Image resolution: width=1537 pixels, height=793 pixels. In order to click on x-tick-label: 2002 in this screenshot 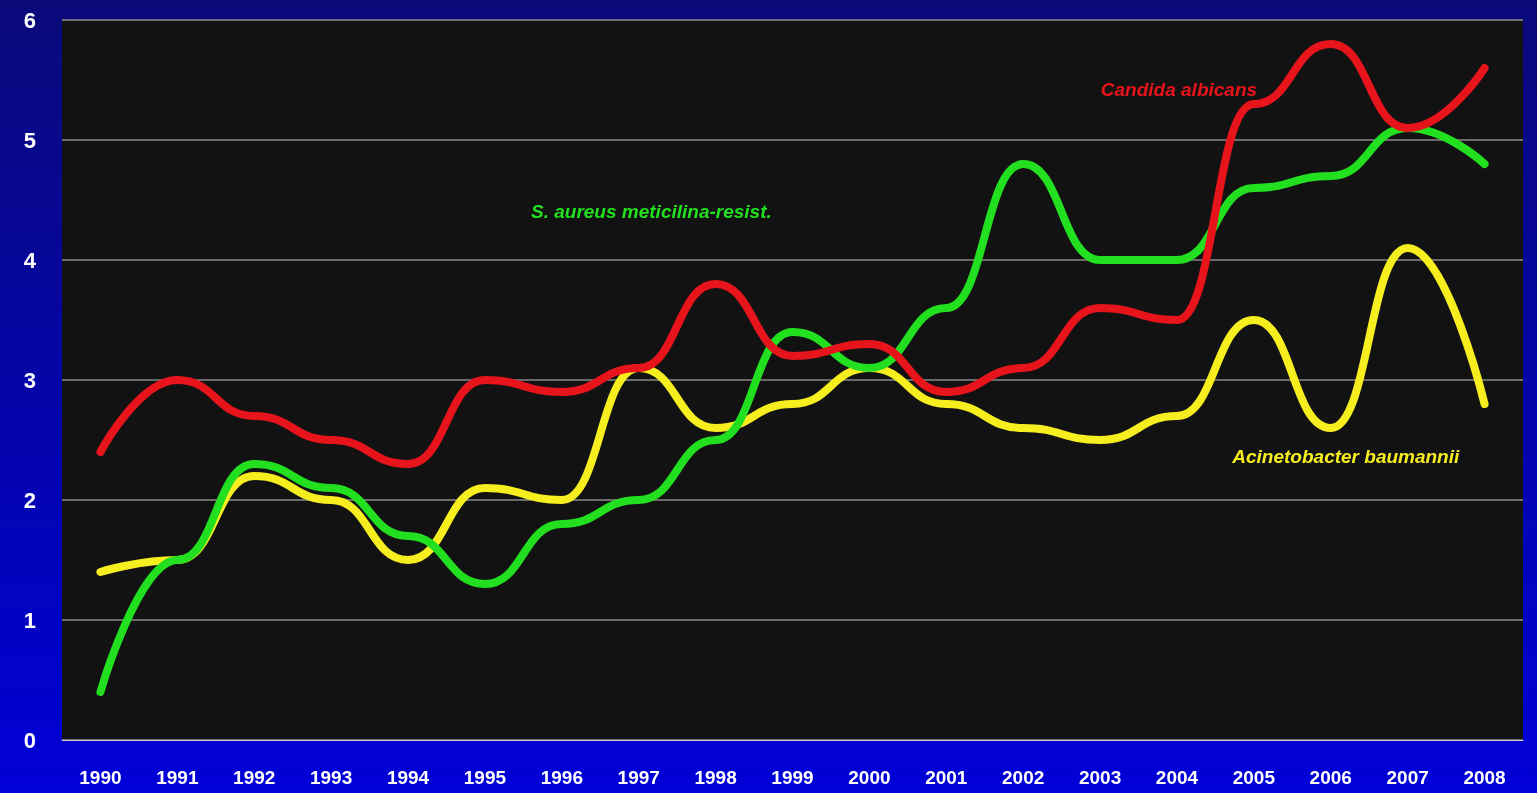, I will do `click(1023, 777)`.